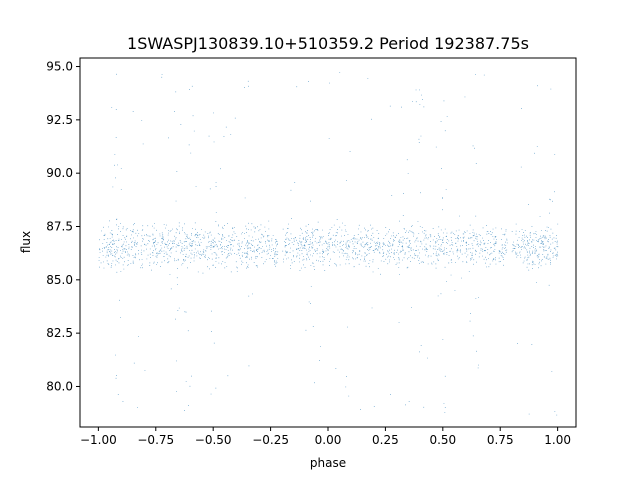 This screenshot has height=480, width=640. I want to click on x-tick-label: −0.50, so click(213, 440).